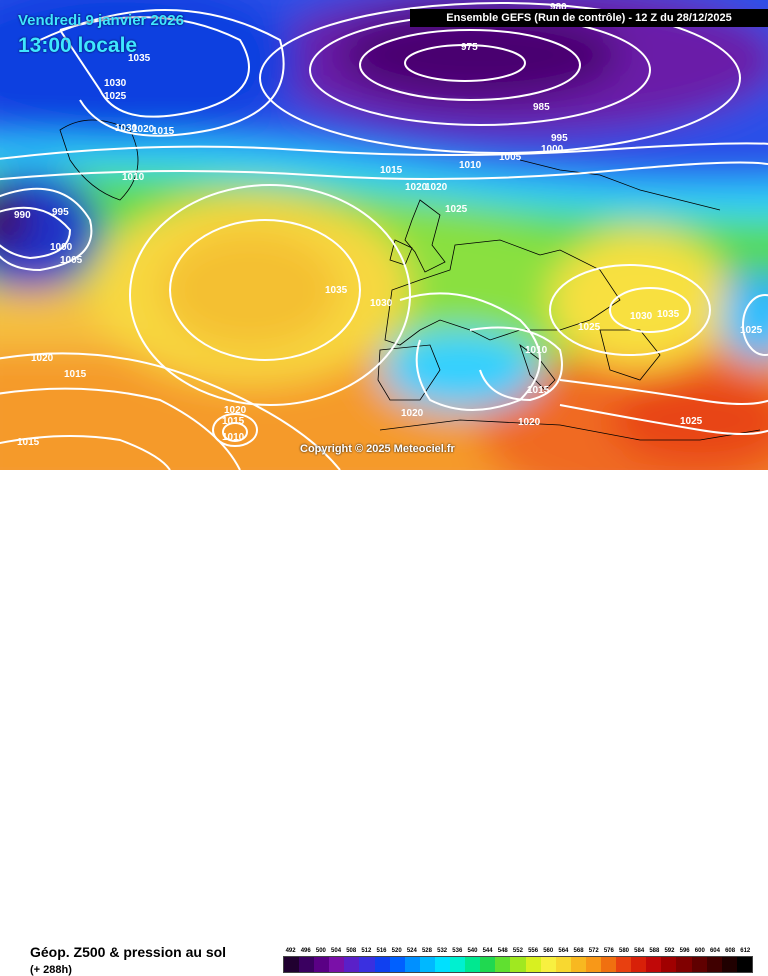 The image size is (768, 976). What do you see at coordinates (71, 260) in the screenshot?
I see `isobar-label: 1005` at bounding box center [71, 260].